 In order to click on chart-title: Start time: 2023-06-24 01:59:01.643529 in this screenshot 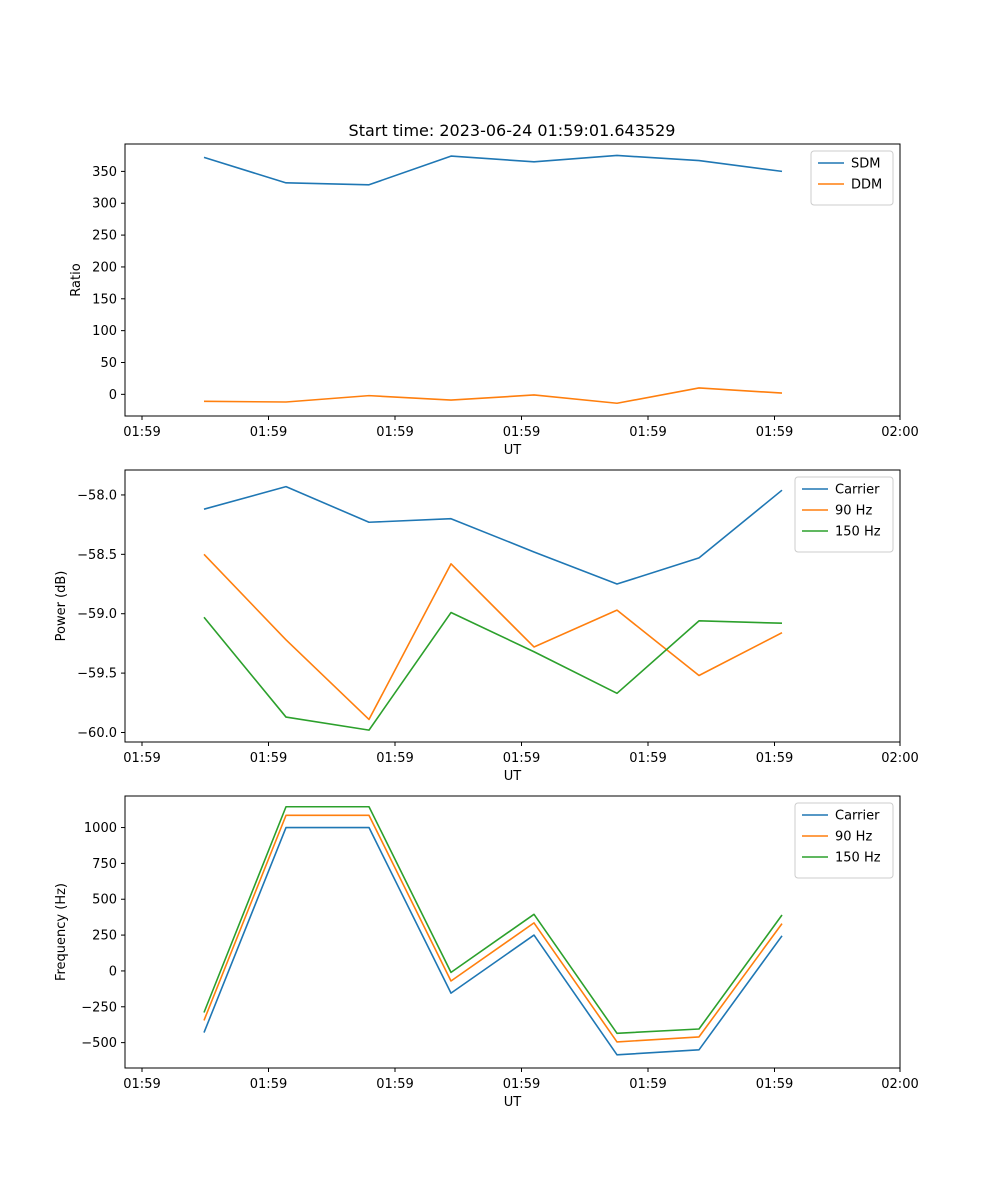, I will do `click(512, 130)`.